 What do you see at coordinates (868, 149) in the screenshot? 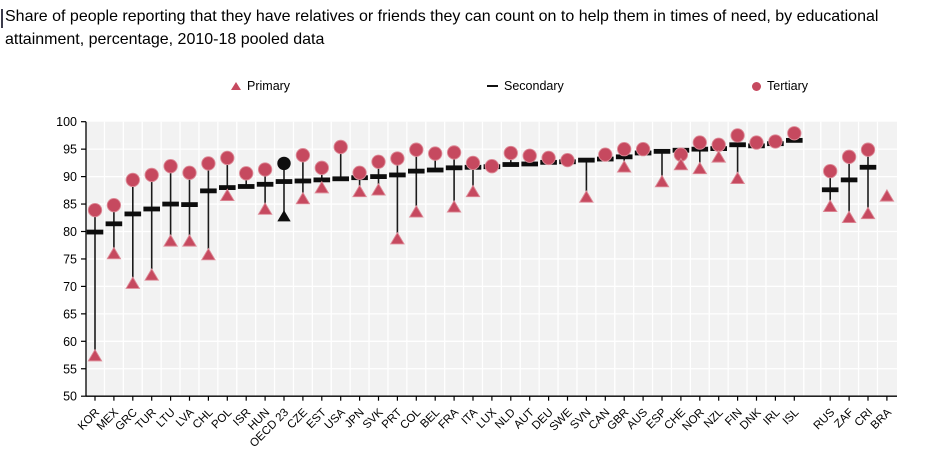
I see `marker-tertiary-CRI` at bounding box center [868, 149].